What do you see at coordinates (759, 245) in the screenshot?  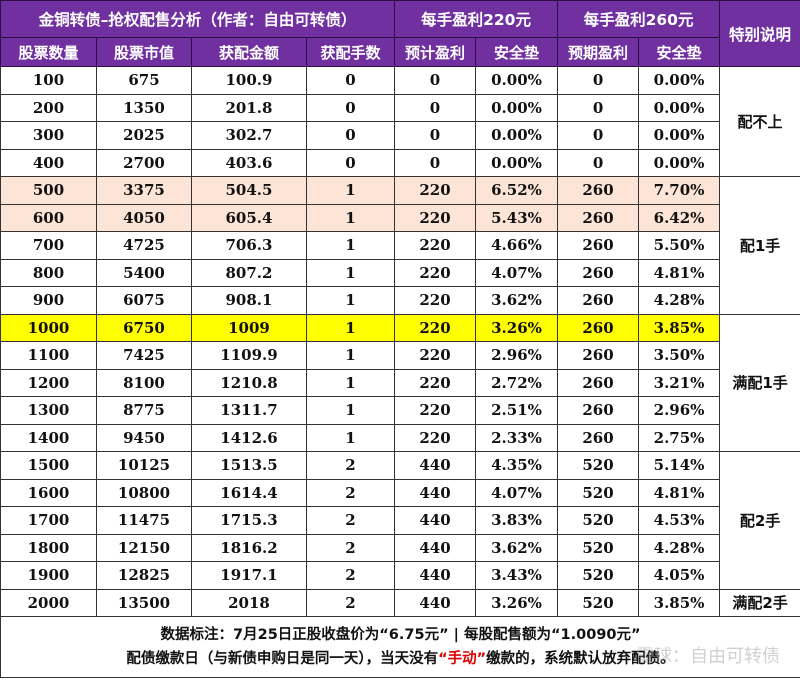 I see `special-note-cell: 配1手` at bounding box center [759, 245].